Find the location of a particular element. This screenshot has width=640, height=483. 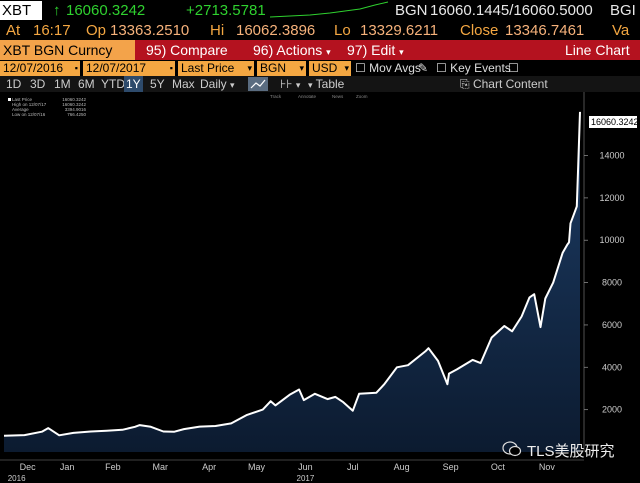

frequency-select: Daily ▾ is located at coordinates (217, 84).